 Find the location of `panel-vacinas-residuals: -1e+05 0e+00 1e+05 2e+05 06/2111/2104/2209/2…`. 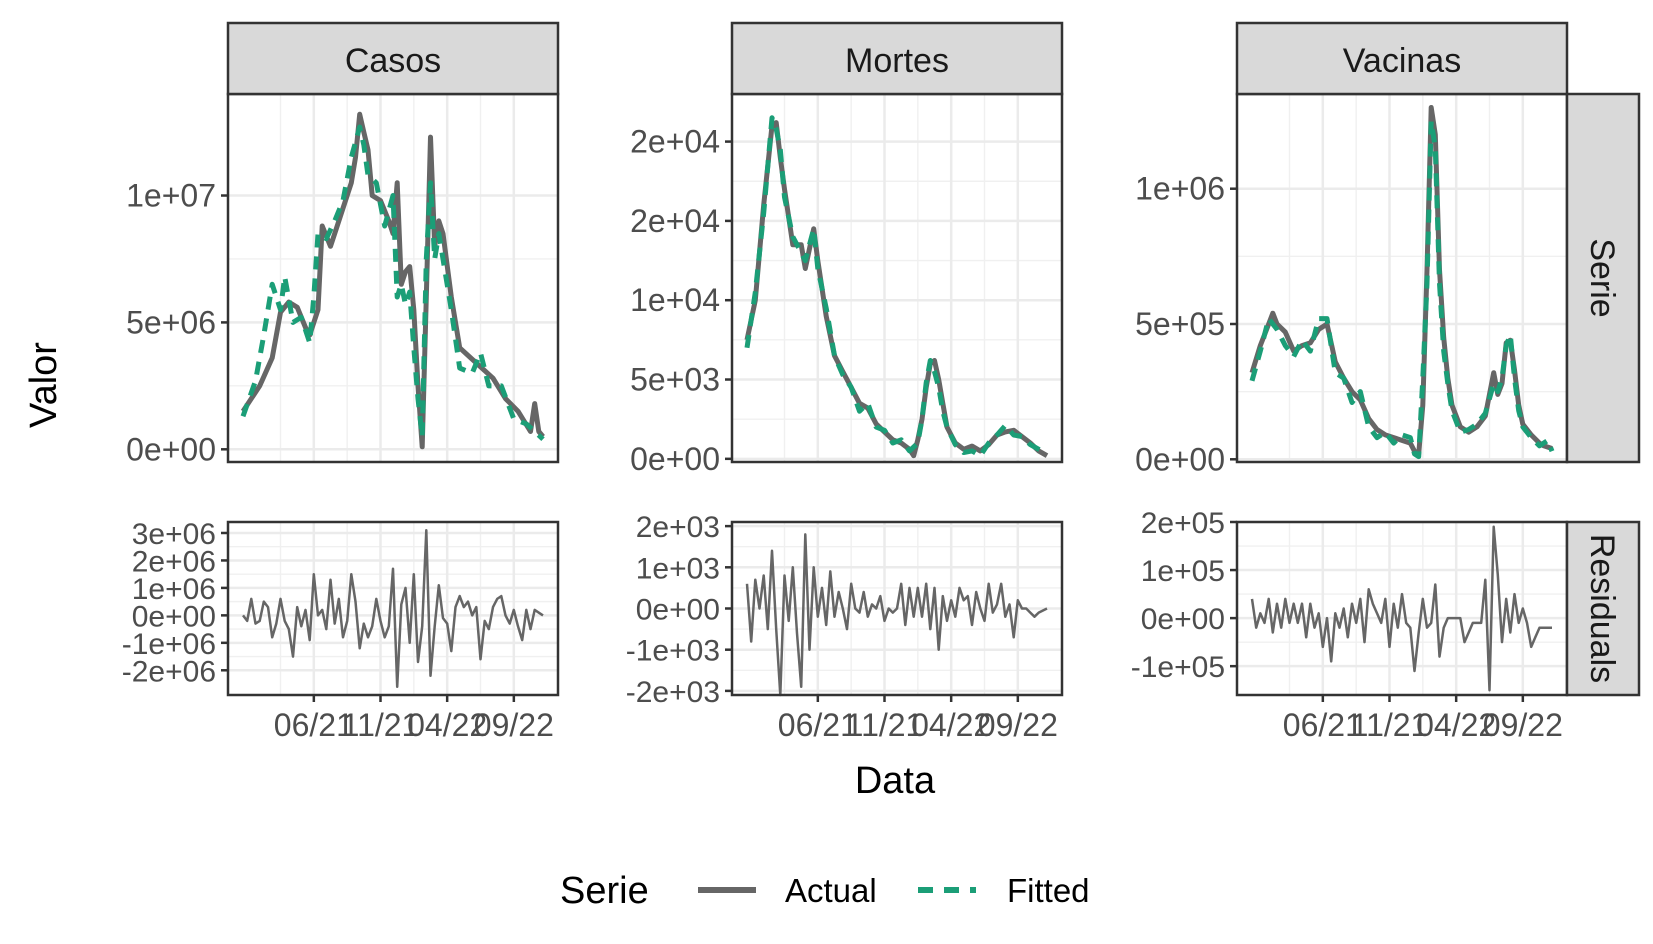

panel-vacinas-residuals: -1e+05 0e+00 1e+05 2e+05 06/2111/2104/2209/2… is located at coordinates (1350, 625).